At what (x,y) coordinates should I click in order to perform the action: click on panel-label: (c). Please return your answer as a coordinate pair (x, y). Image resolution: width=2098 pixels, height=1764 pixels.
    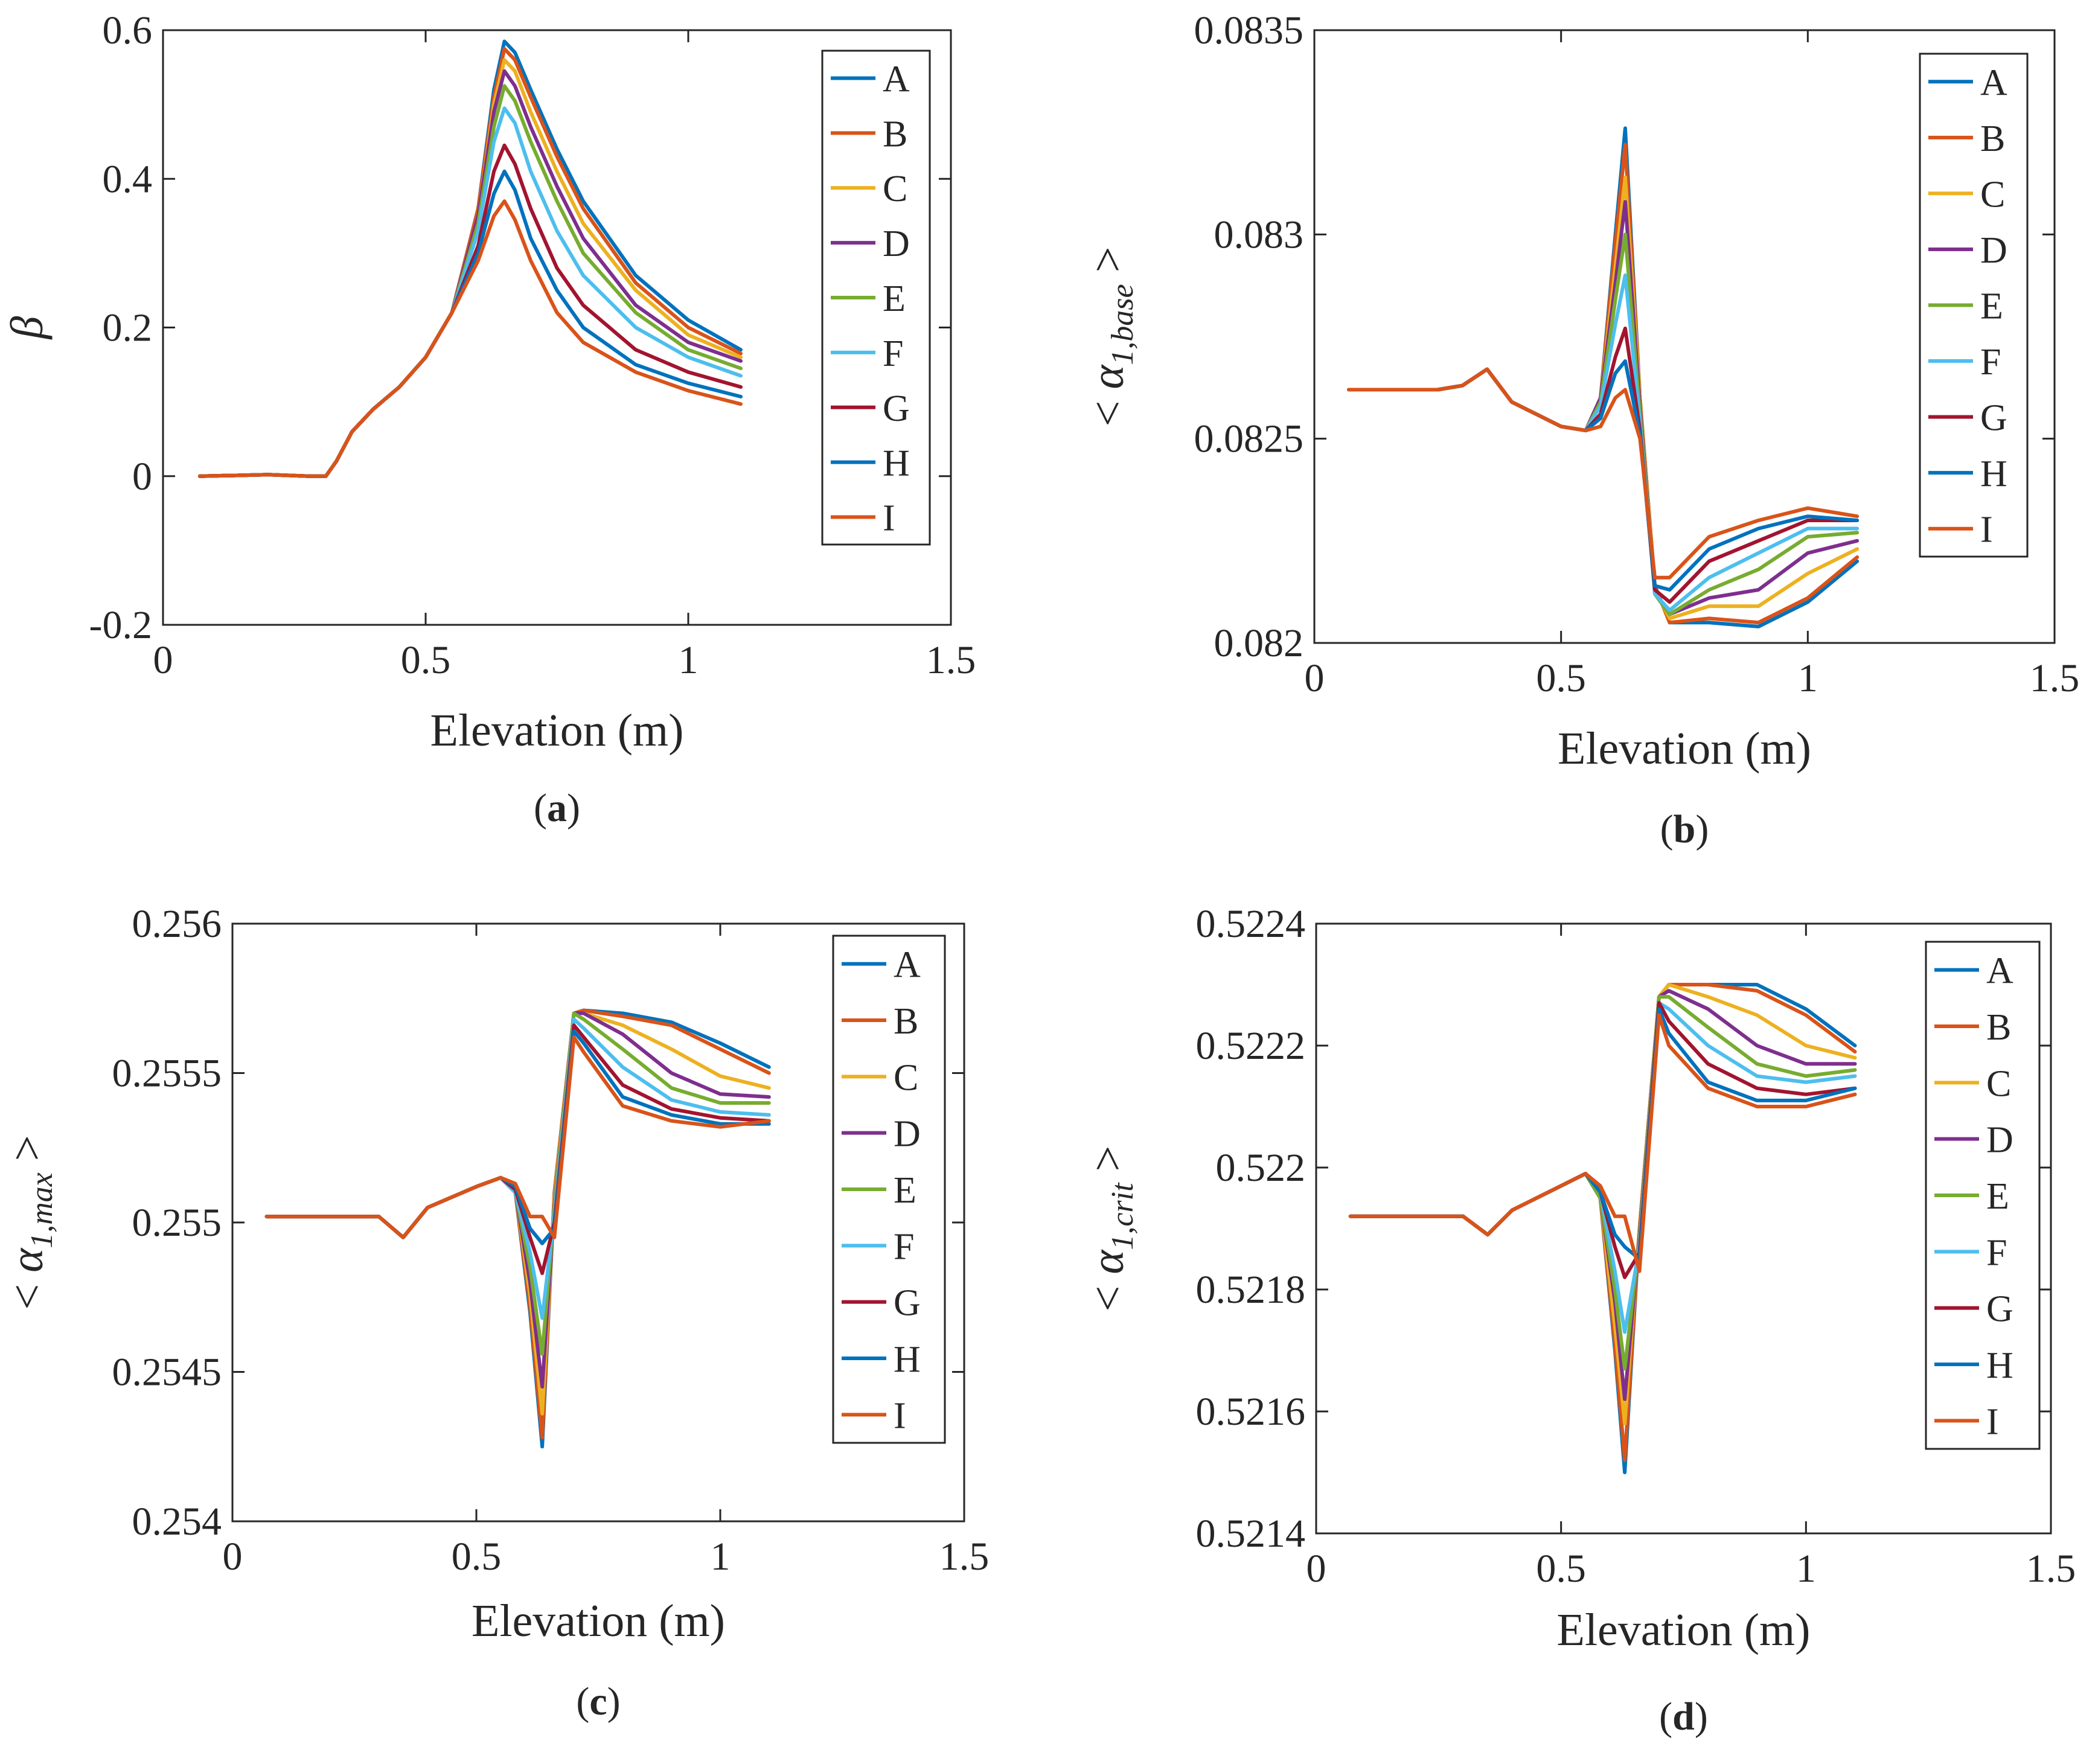
    Looking at the image, I should click on (598, 1701).